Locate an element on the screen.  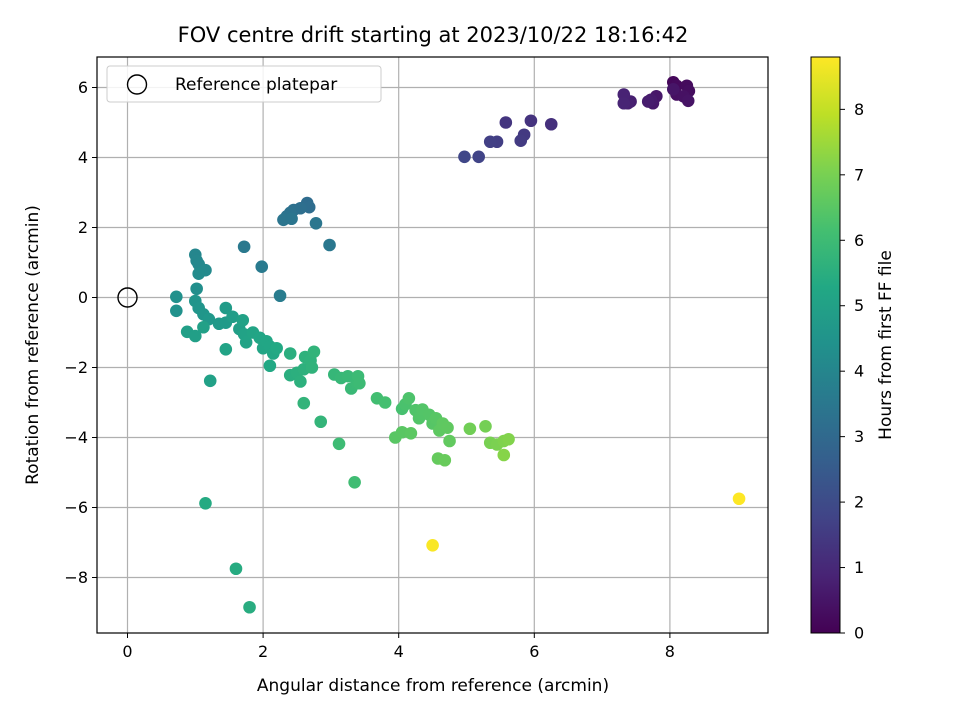
x-tick-label: 8 is located at coordinates (670, 651).